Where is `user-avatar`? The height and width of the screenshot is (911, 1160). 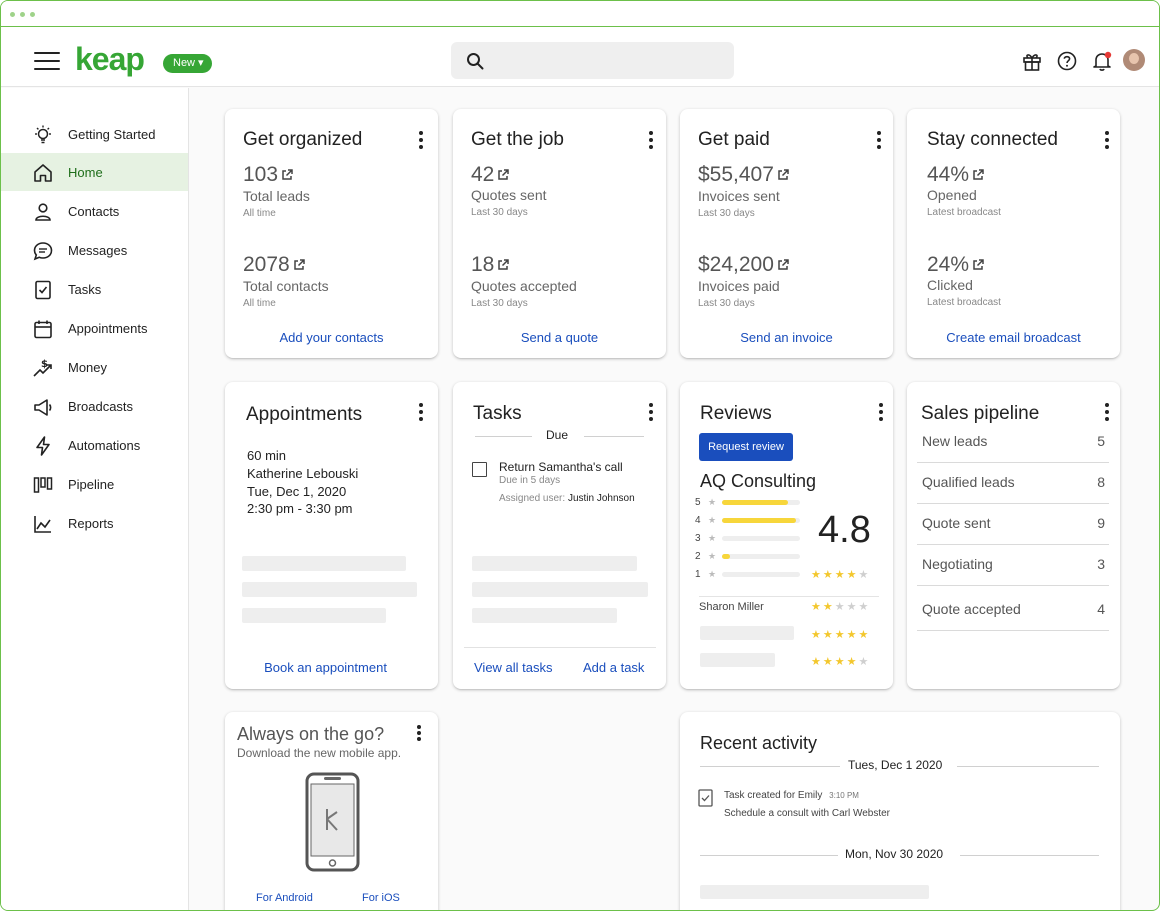 user-avatar is located at coordinates (1134, 60).